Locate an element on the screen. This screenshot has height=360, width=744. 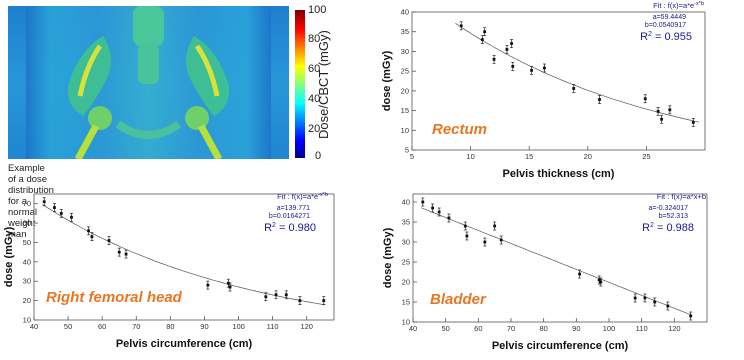
colorbar is located at coordinates (300, 84).